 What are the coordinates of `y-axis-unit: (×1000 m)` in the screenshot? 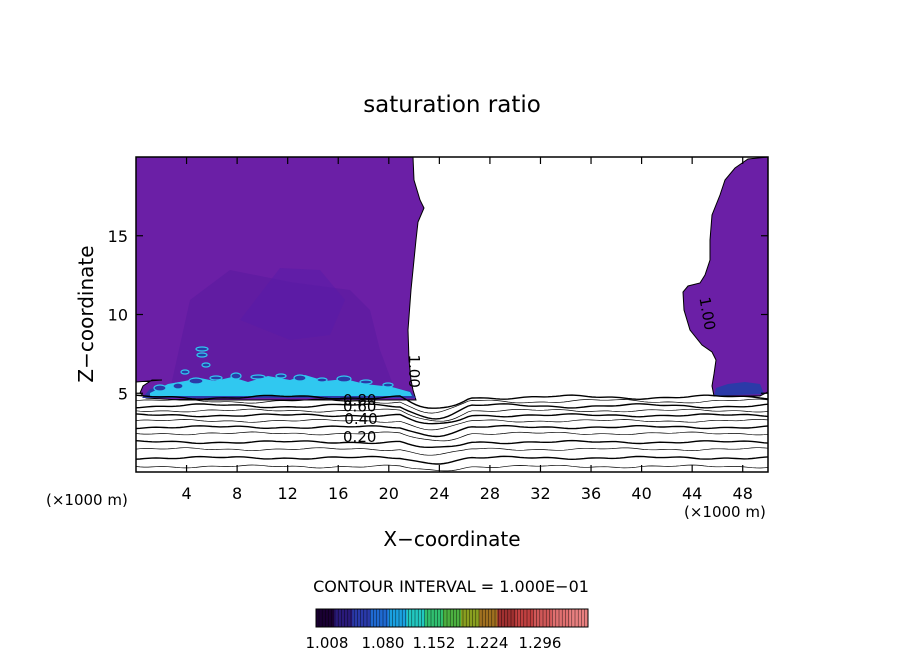 It's located at (87, 500).